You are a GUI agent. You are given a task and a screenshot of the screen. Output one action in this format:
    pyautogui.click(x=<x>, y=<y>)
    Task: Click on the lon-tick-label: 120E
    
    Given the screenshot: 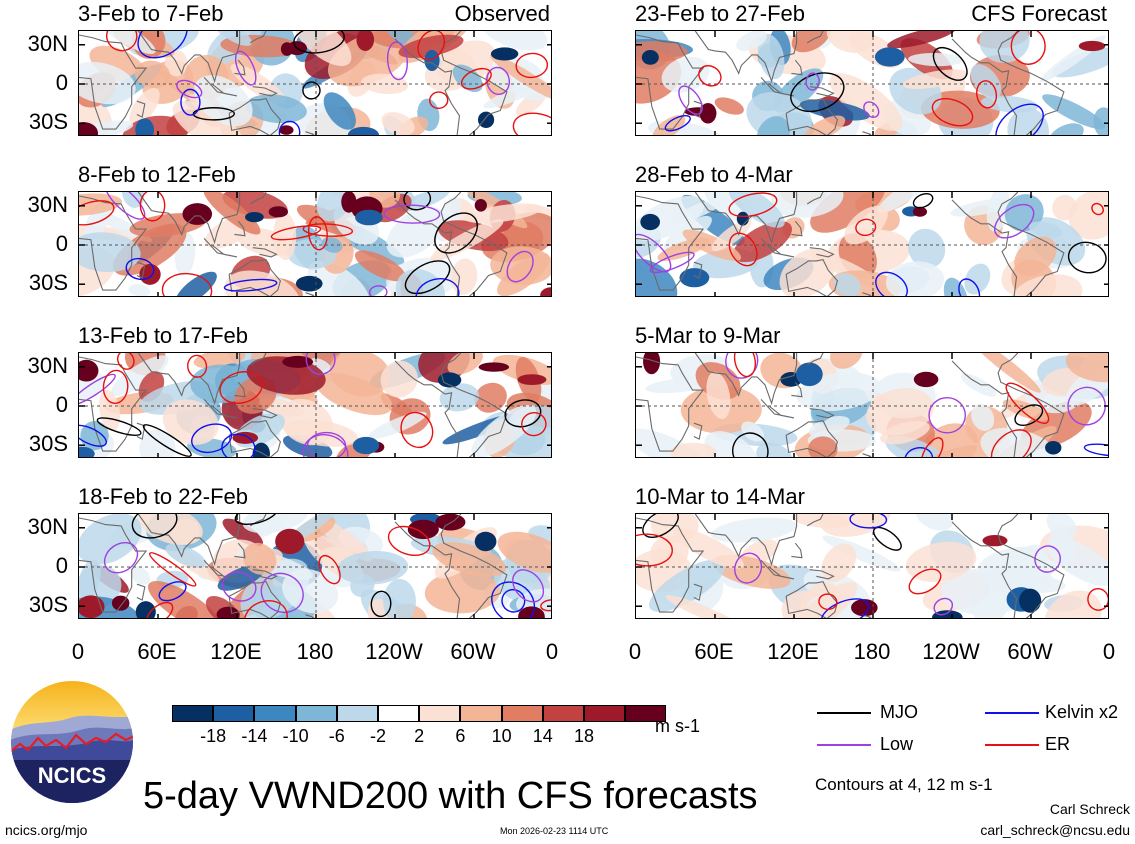 What is the action you would take?
    pyautogui.click(x=793, y=651)
    